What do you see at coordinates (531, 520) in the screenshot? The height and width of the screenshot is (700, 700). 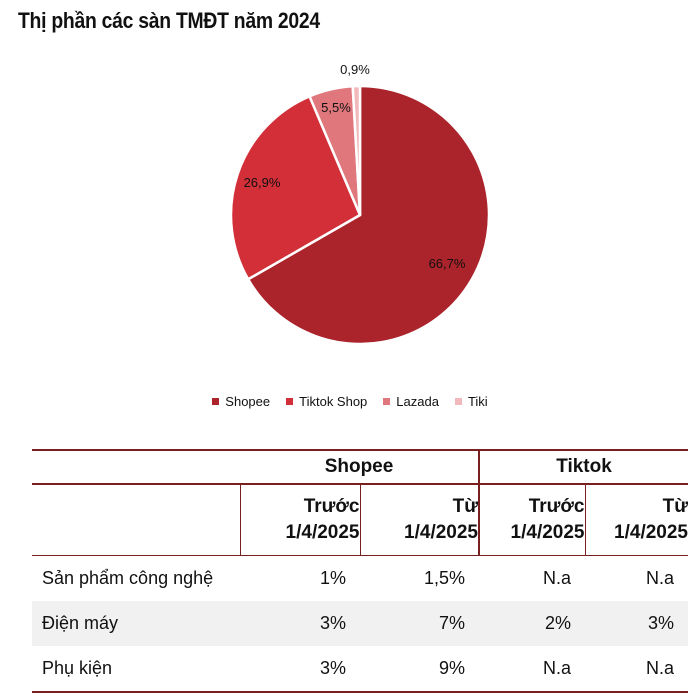 I see `subheader-tiktok-before: Trước 1/4/2025` at bounding box center [531, 520].